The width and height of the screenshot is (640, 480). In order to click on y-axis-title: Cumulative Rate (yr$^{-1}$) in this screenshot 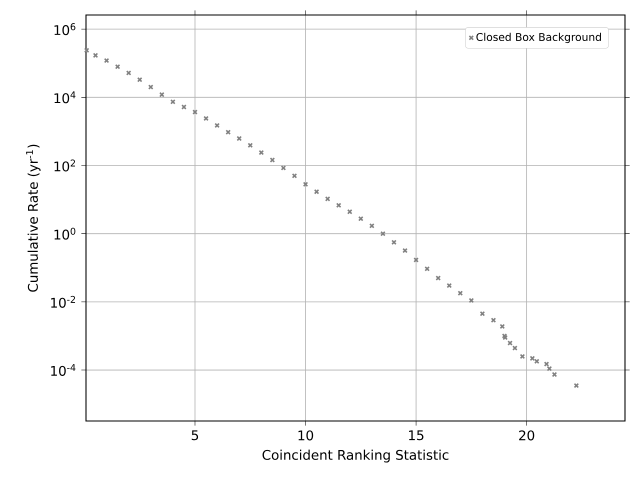, I will do `click(33, 218)`.